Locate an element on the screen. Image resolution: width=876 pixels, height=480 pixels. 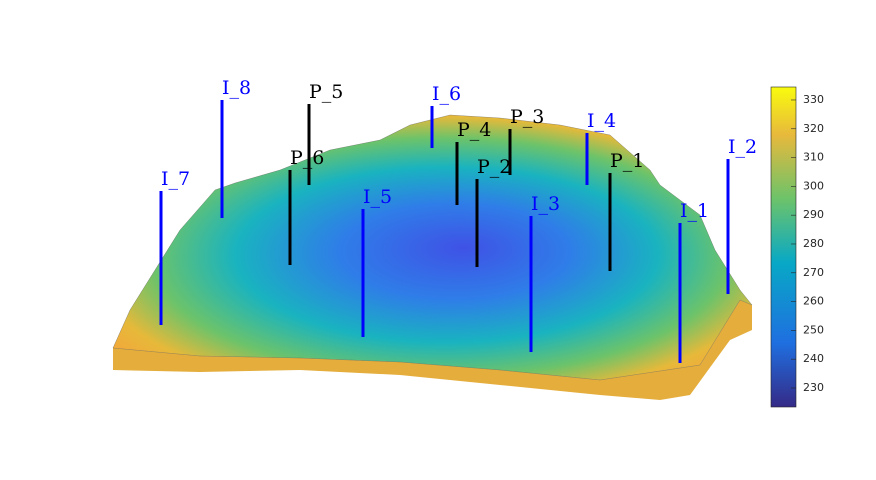
well-label: I_8 is located at coordinates (236, 88).